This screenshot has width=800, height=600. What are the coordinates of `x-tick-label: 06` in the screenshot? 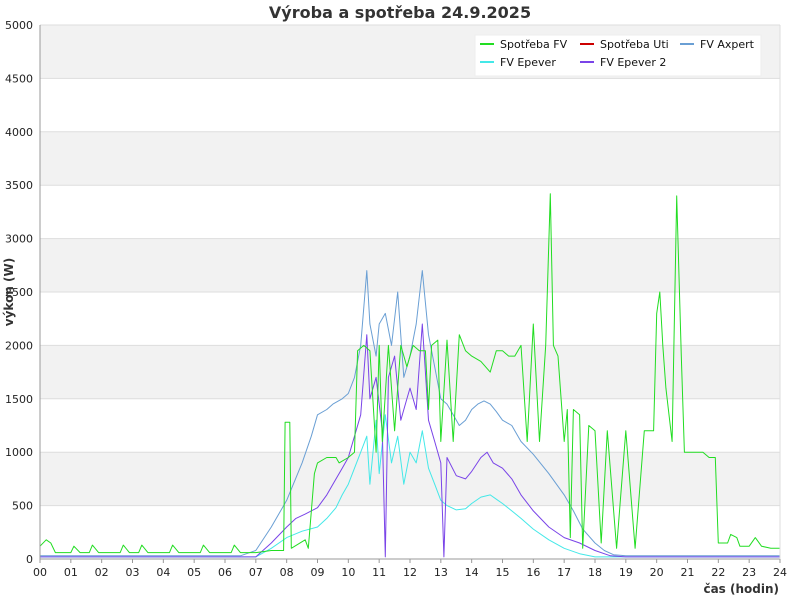 It's located at (225, 572).